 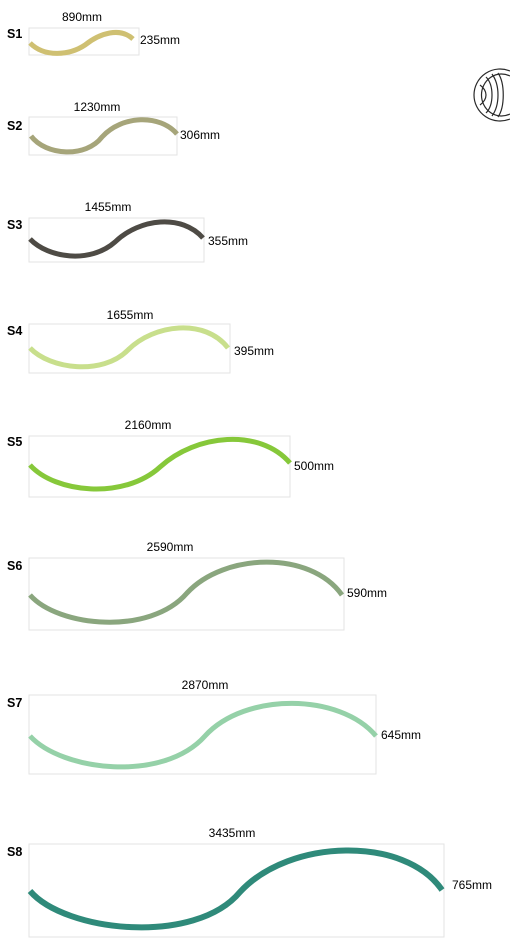 What do you see at coordinates (200, 135) in the screenshot?
I see `segment-height-label: 306mm` at bounding box center [200, 135].